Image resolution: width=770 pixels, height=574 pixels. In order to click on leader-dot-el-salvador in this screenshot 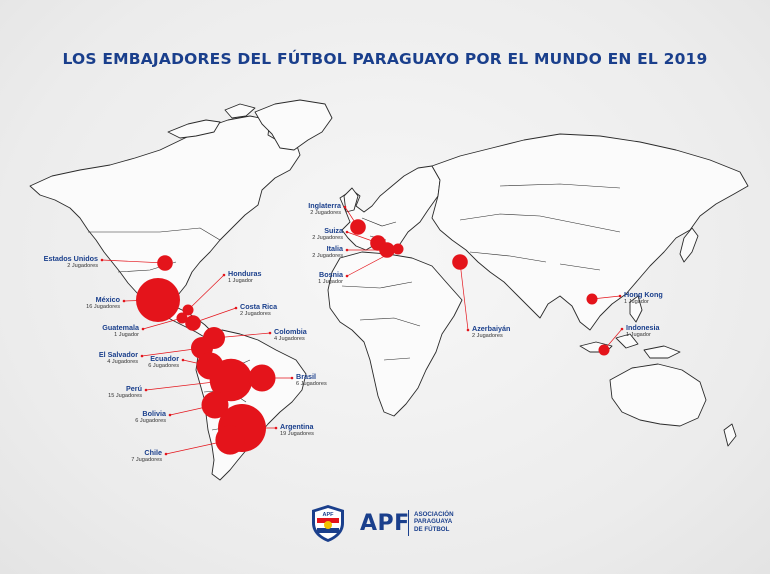, I will do `click(142, 356)`.